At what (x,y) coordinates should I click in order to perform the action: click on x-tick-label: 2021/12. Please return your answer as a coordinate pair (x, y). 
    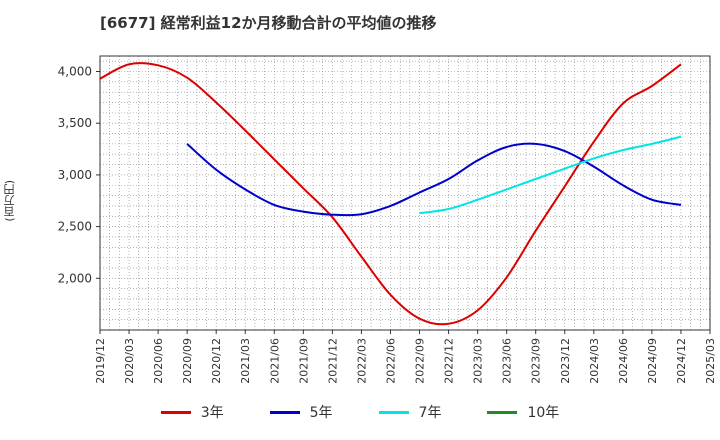
    Looking at the image, I should click on (332, 361).